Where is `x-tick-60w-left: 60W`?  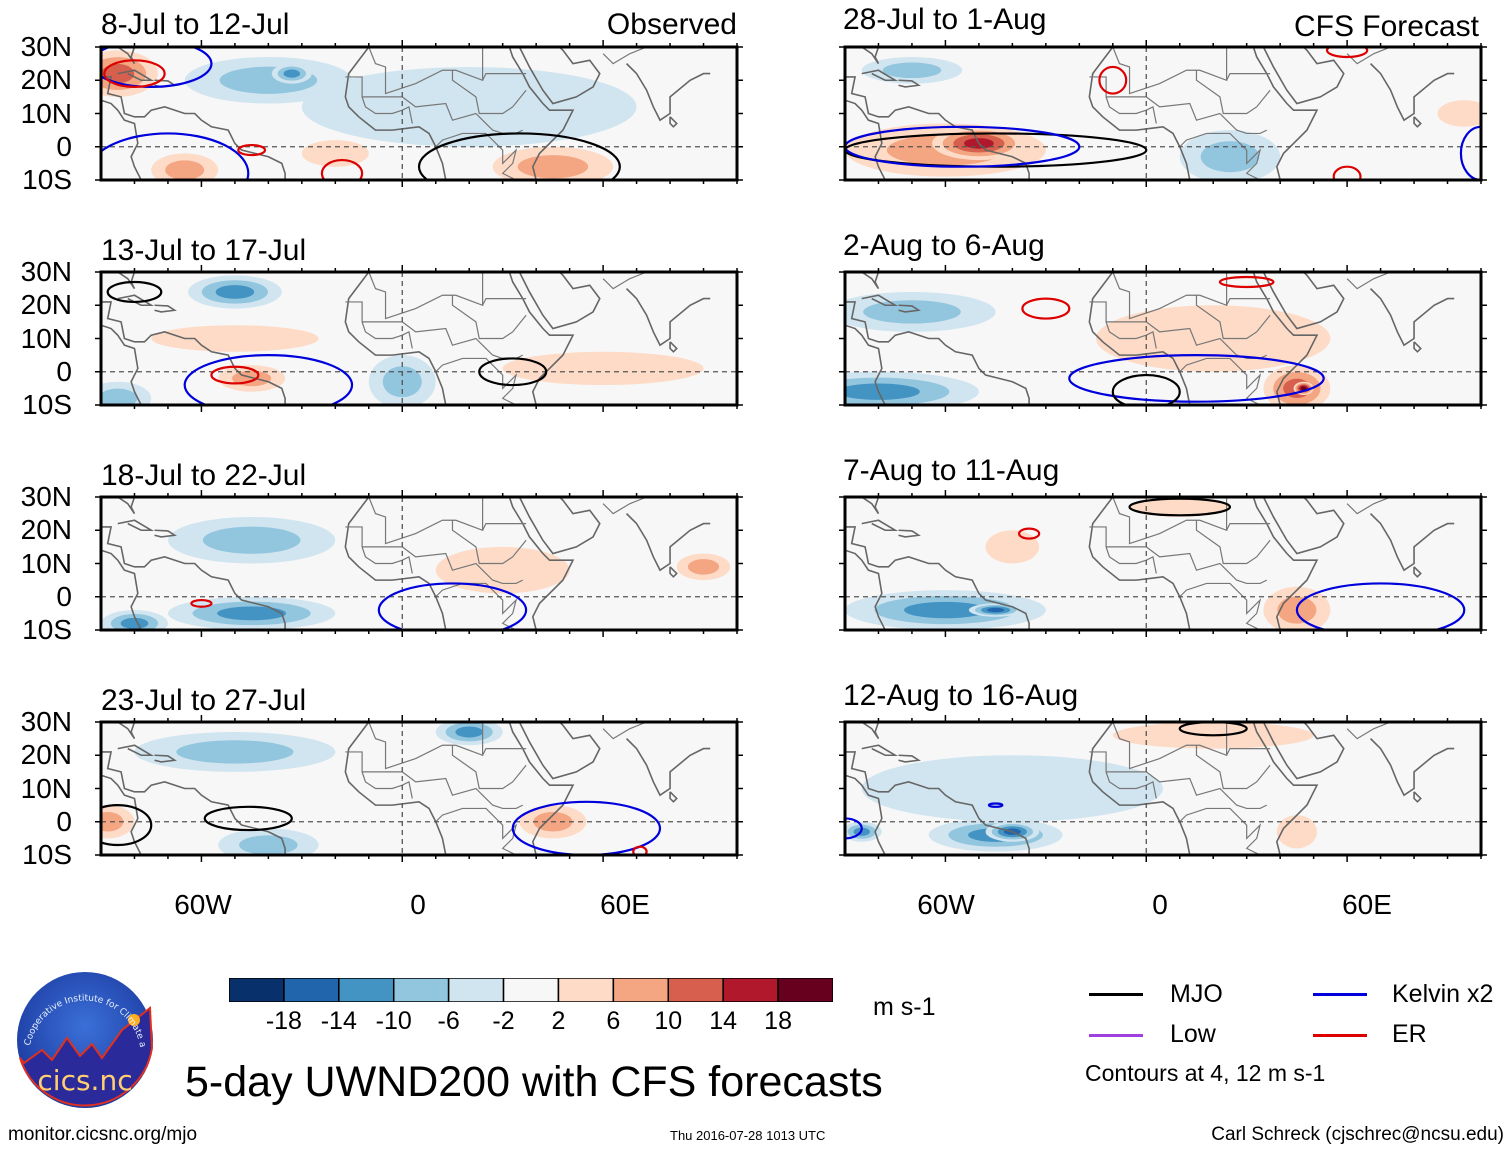 x-tick-60w-left: 60W is located at coordinates (203, 904).